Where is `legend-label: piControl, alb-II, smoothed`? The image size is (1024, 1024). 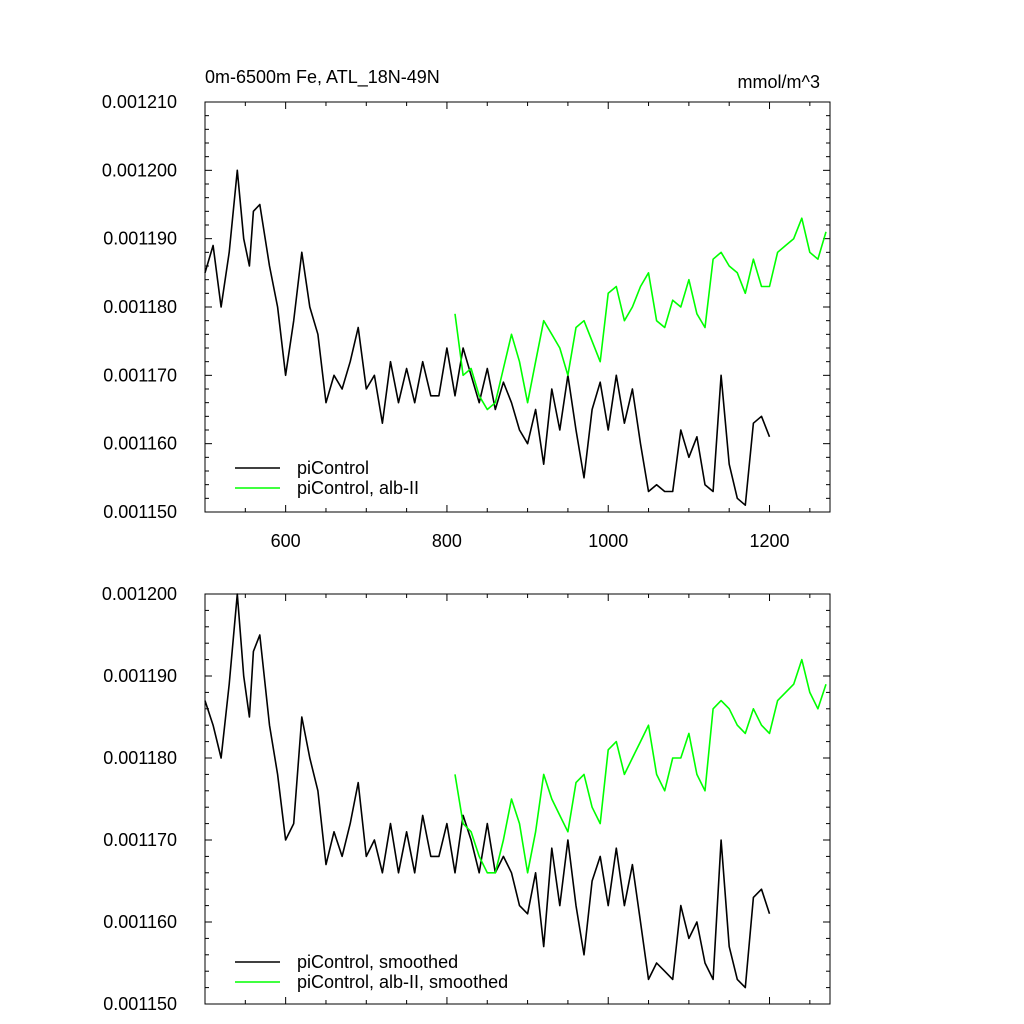 legend-label: piControl, alb-II, smoothed is located at coordinates (402, 982).